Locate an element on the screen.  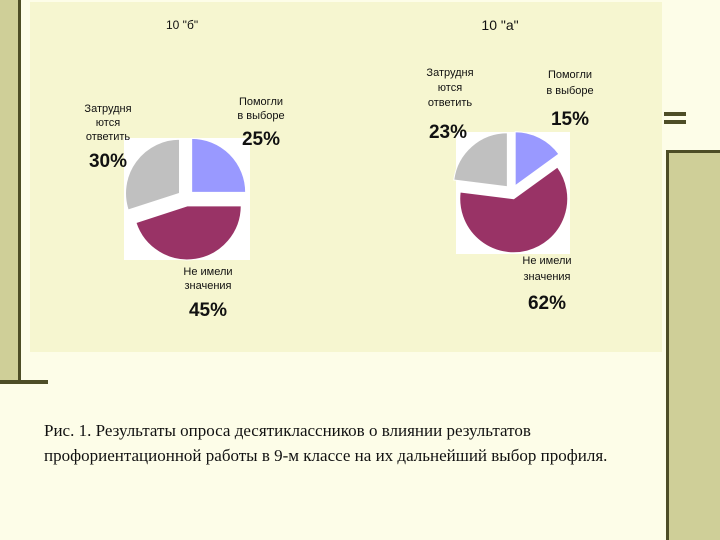
pie-a-hard-label-2: ются is located at coordinates (450, 88).